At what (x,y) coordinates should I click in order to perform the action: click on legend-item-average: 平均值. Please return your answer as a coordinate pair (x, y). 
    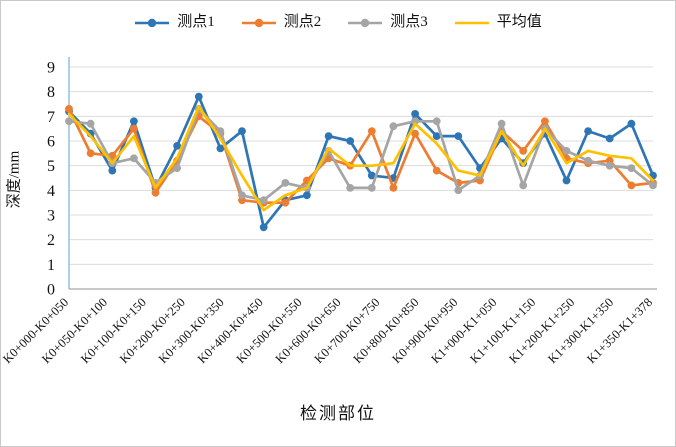
    Looking at the image, I should click on (498, 22).